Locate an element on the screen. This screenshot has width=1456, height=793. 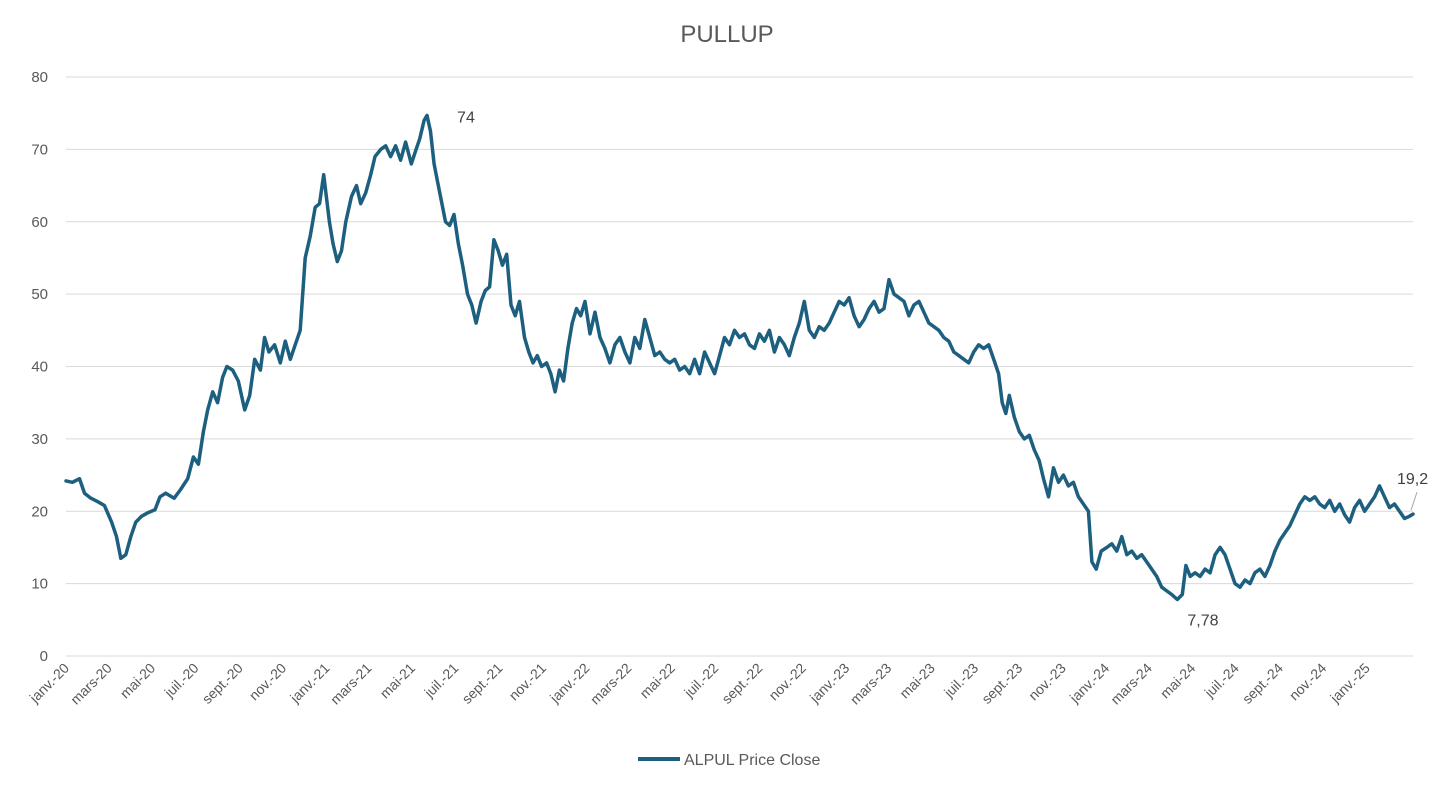
x-tick-label: janv.-22 is located at coordinates (569, 683).